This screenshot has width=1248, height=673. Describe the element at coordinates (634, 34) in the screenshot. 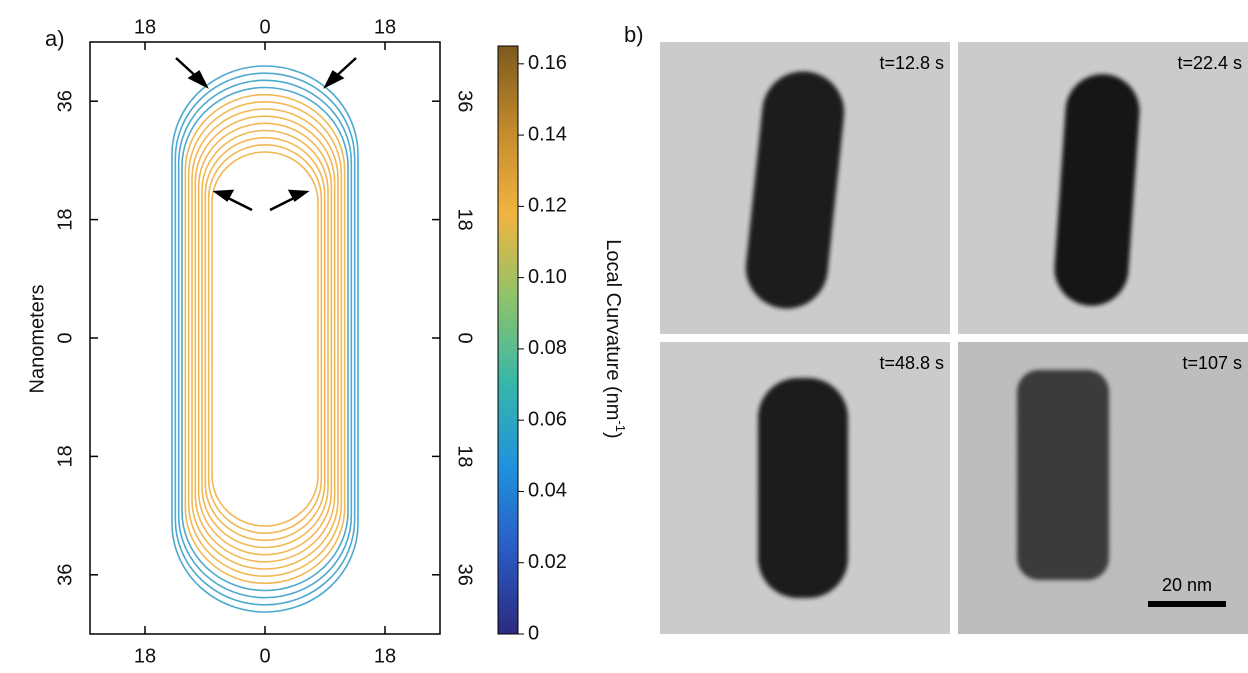

I see `panel-label: b)` at that location.